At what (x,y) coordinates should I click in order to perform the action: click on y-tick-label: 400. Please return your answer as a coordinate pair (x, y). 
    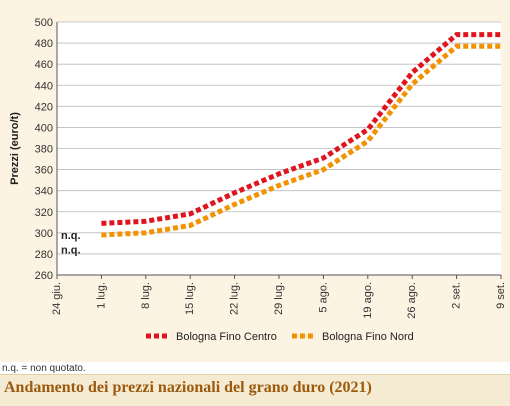
    Looking at the image, I should click on (44, 128).